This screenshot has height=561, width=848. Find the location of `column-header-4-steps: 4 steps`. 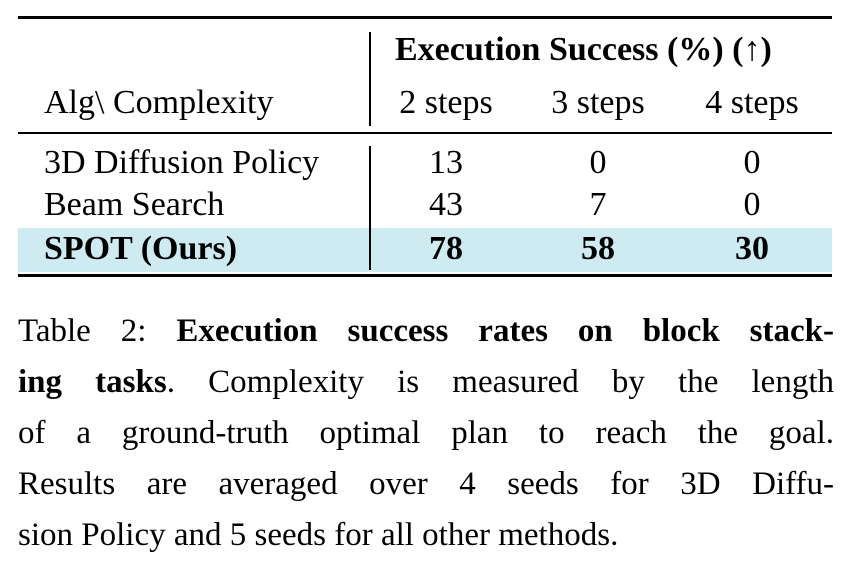

column-header-4-steps: 4 steps is located at coordinates (752, 102).